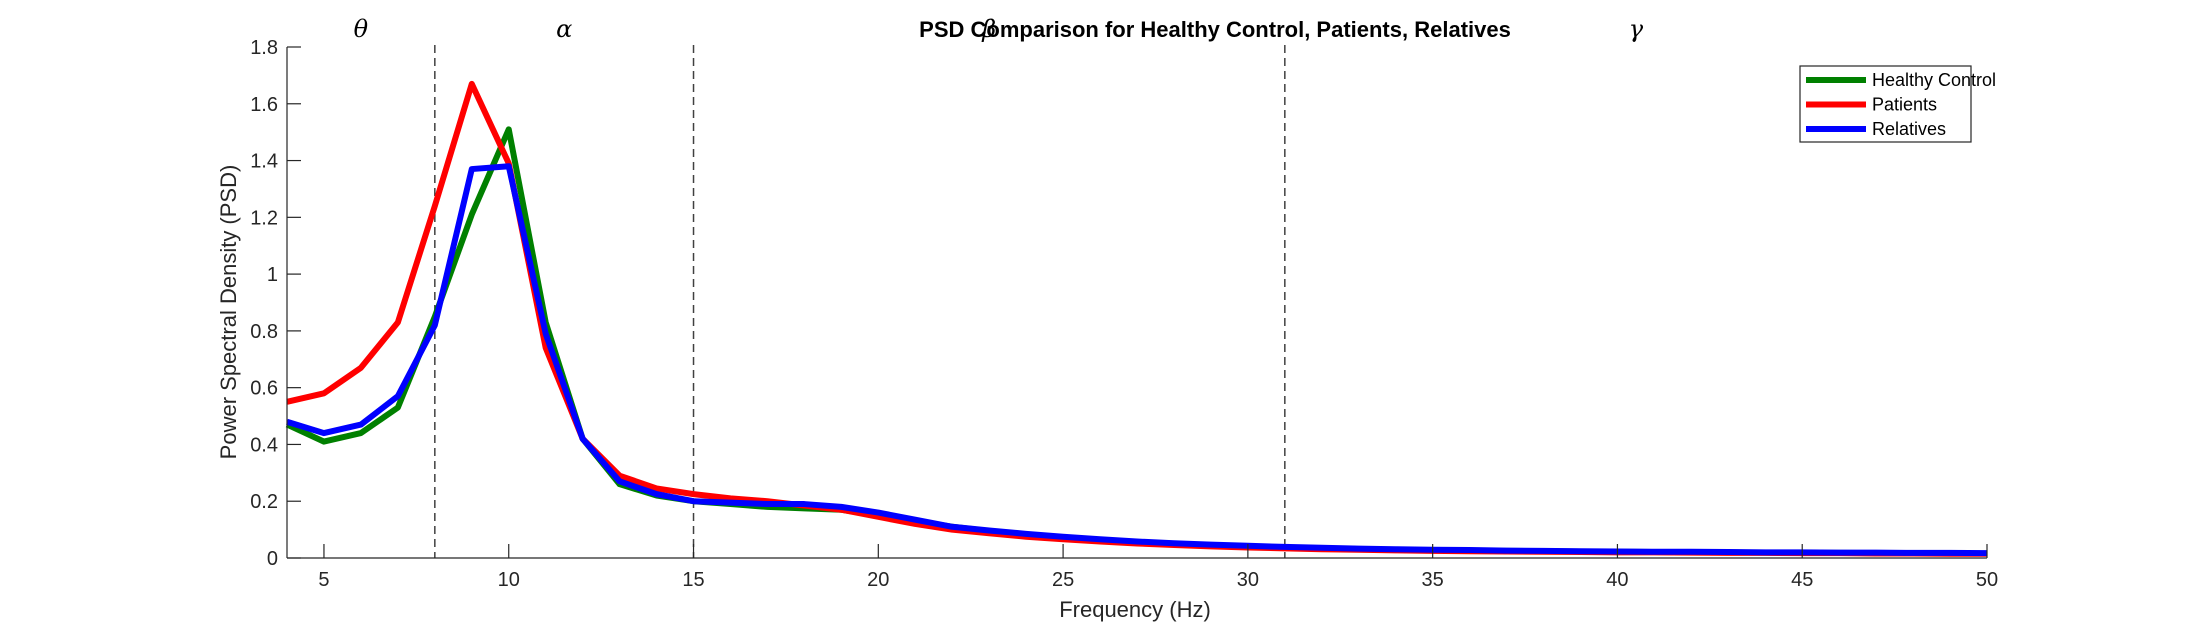 The width and height of the screenshot is (2187, 625). Describe the element at coordinates (323, 580) in the screenshot. I see `x-tick-label: 5` at that location.